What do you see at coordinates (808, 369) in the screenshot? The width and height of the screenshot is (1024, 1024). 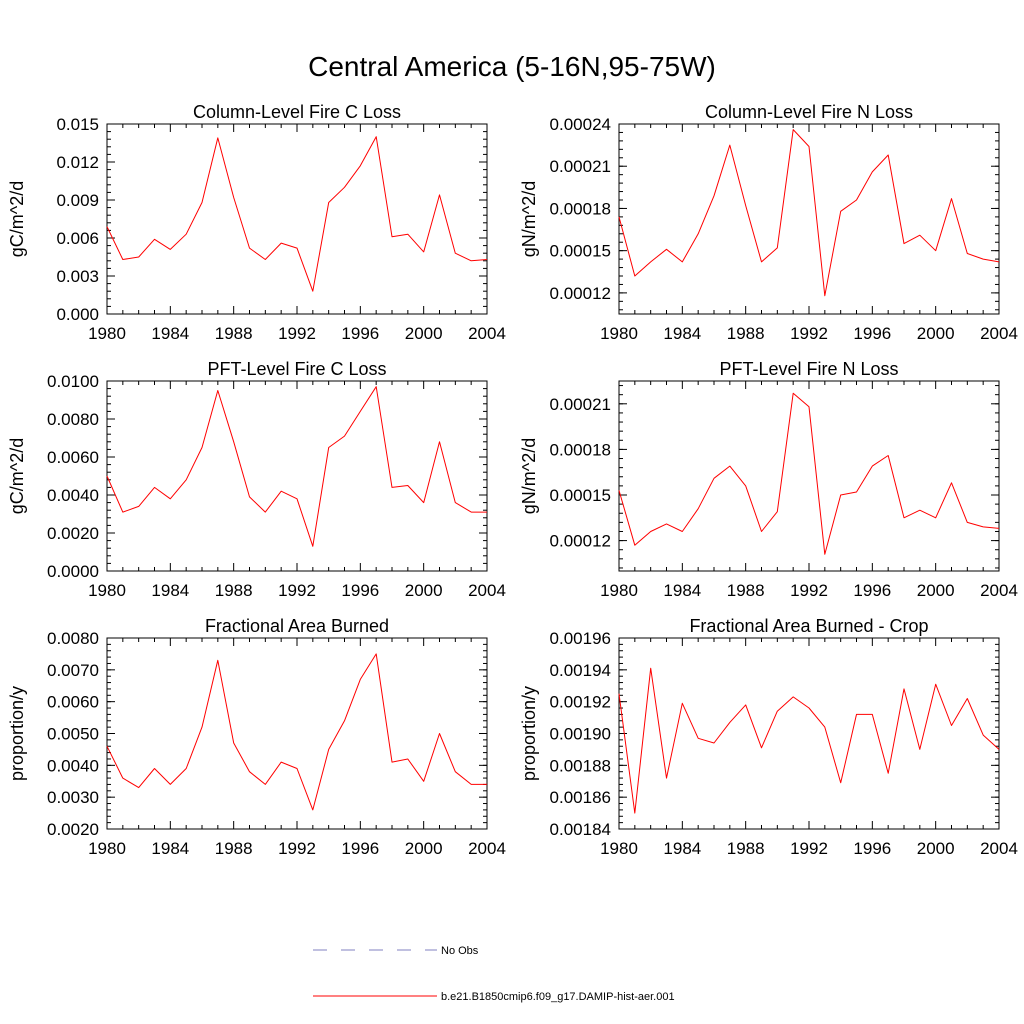 I see `panel-title: PFT-Level Fire N Loss` at bounding box center [808, 369].